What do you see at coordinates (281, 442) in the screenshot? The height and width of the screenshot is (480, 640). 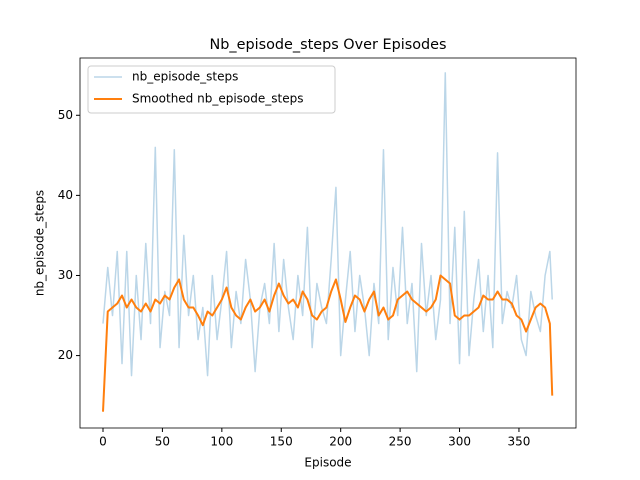 I see `x-tick-label: 150` at bounding box center [281, 442].